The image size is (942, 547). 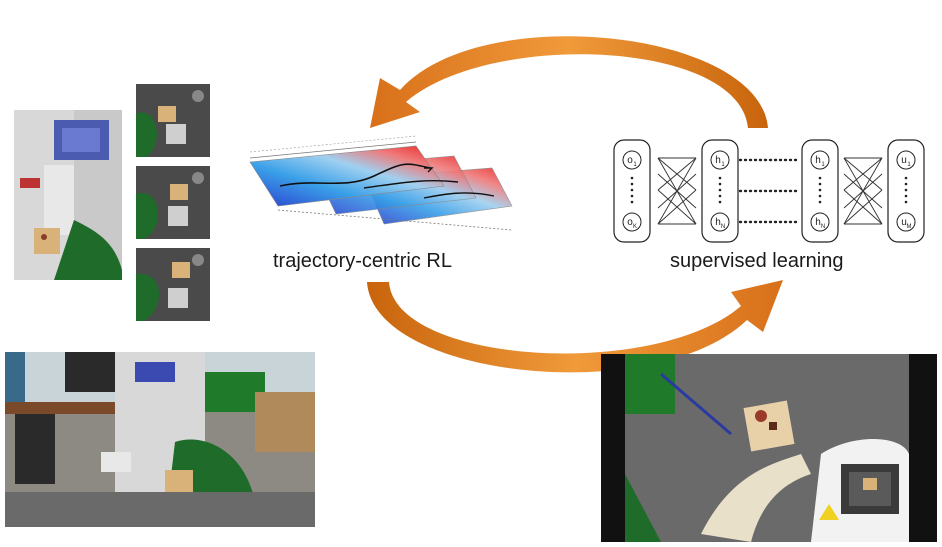 I want to click on node-o1-sub: 1, so click(x=635, y=165).